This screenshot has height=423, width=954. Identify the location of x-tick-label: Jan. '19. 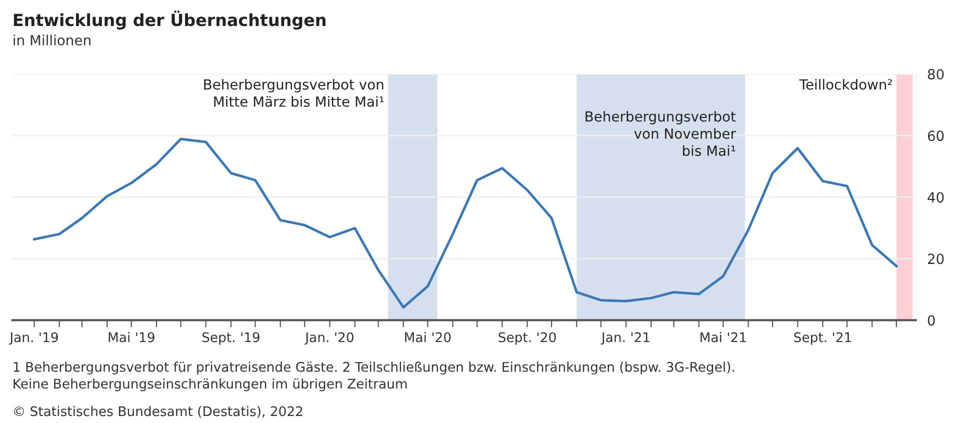
(33, 338).